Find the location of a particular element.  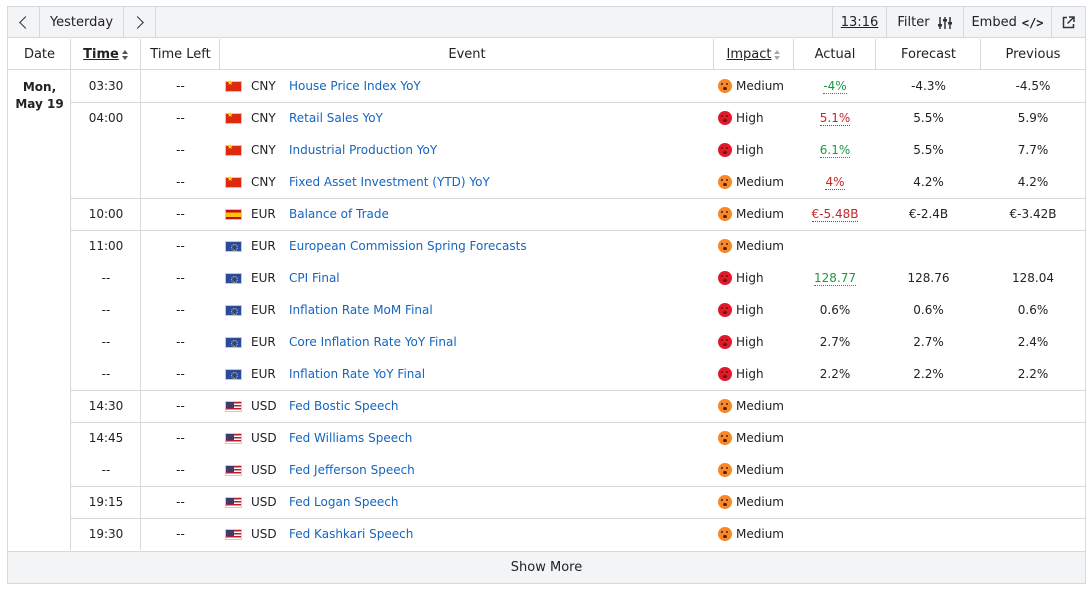

forecast-cell: €-2.4B is located at coordinates (928, 214).